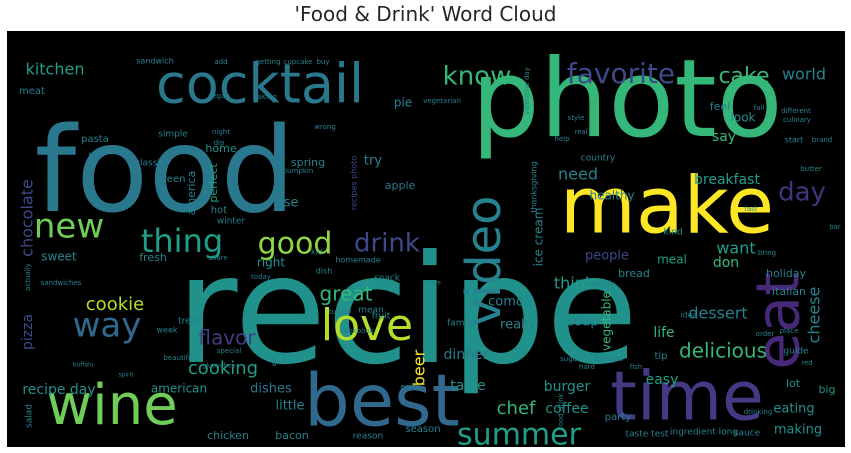 Image resolution: width=851 pixels, height=453 pixels. I want to click on word-valentine-day: valentine day, so click(527, 91).